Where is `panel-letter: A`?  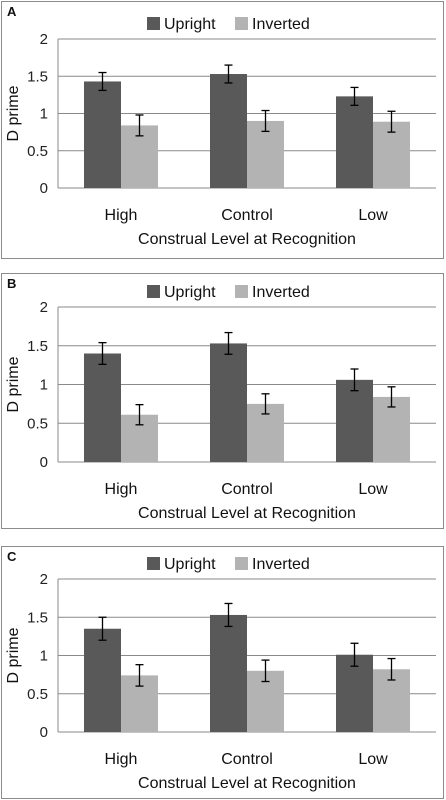
panel-letter: A is located at coordinates (12, 11).